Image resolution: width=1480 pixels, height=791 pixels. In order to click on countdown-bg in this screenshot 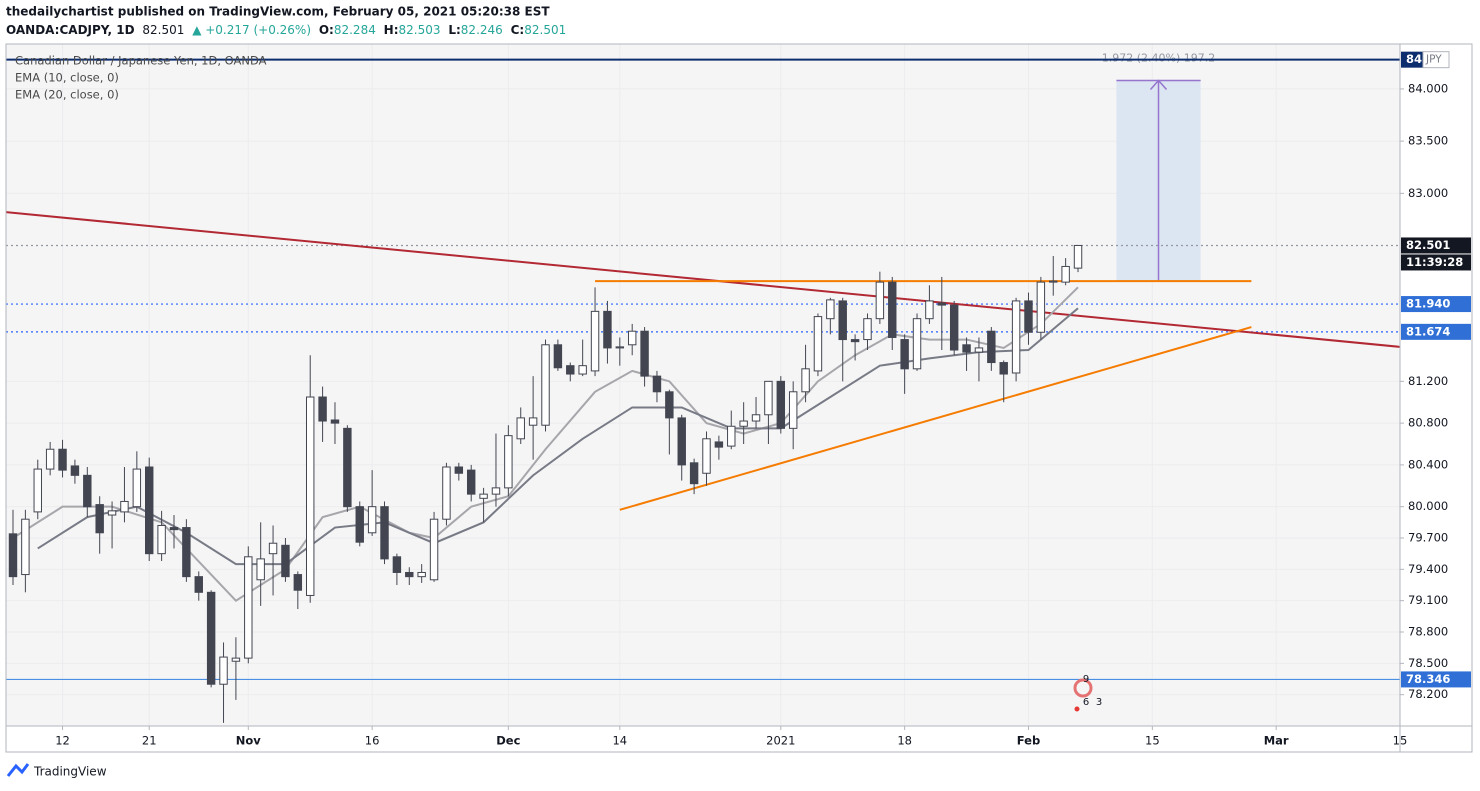, I will do `click(1436, 262)`.